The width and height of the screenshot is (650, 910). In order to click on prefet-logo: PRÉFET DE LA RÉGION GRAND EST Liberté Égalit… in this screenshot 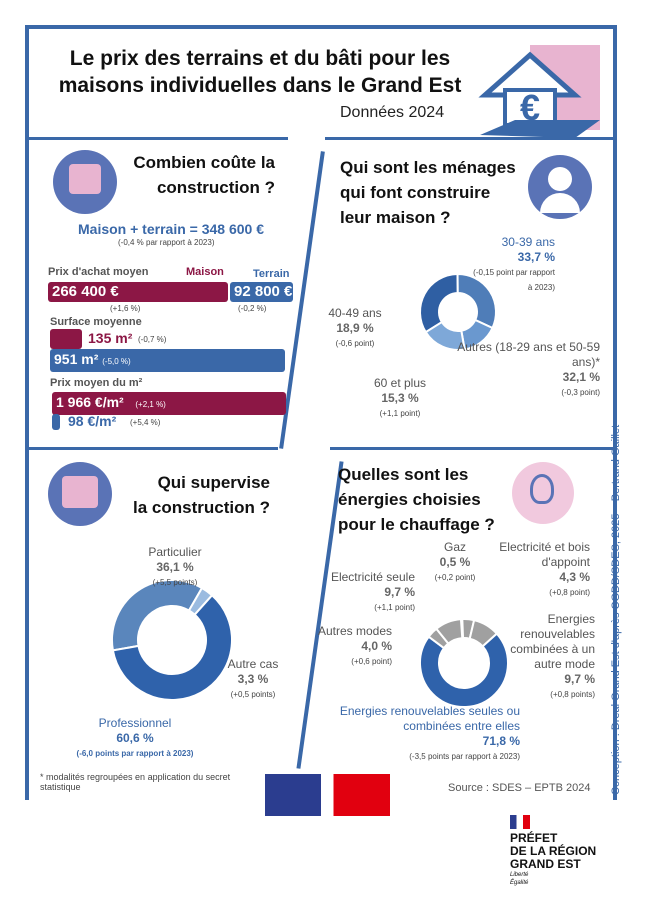, I will do `click(553, 859)`.